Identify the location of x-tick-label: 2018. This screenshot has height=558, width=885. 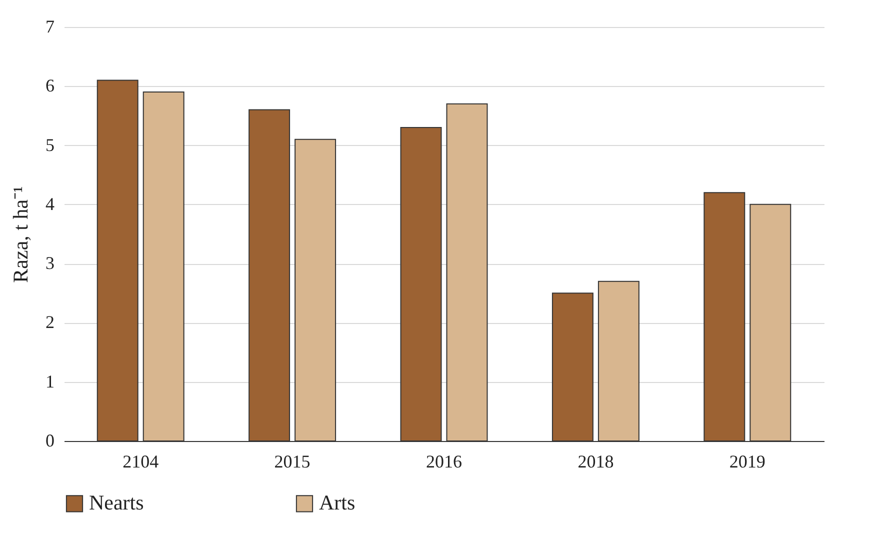
(596, 462).